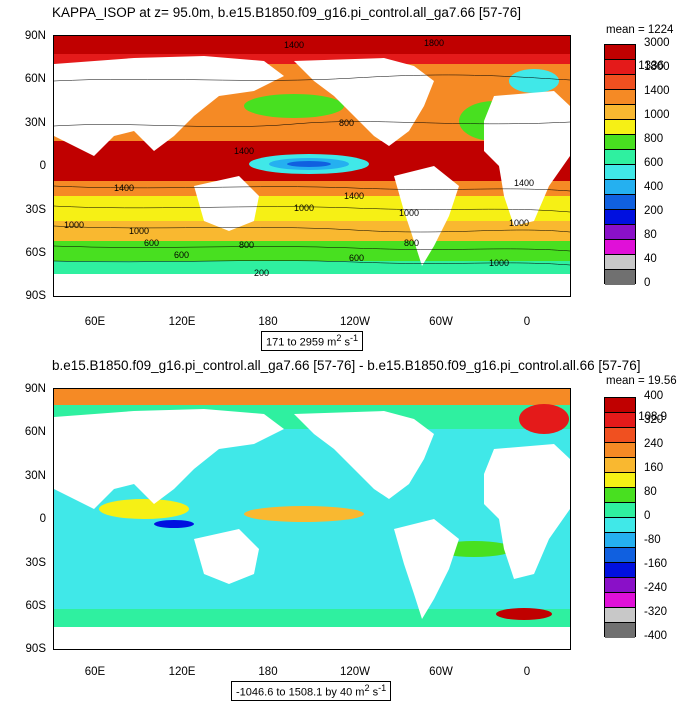 The height and width of the screenshot is (701, 700). What do you see at coordinates (654, 420) in the screenshot?
I see `colorbar-label: 320` at bounding box center [654, 420].